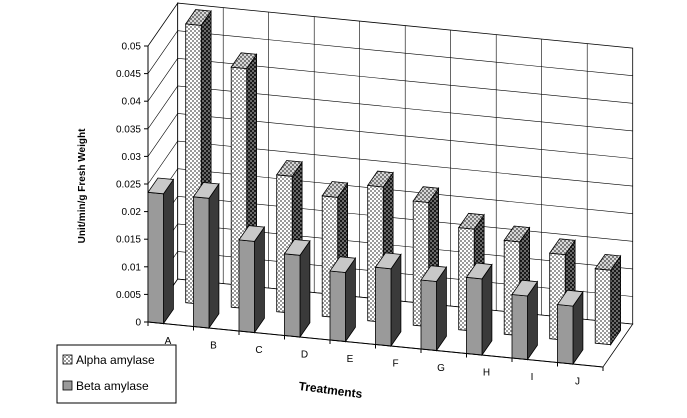 The width and height of the screenshot is (687, 418). Describe the element at coordinates (375, 354) in the screenshot. I see `x-axis: A B C D E F G H I J` at that location.